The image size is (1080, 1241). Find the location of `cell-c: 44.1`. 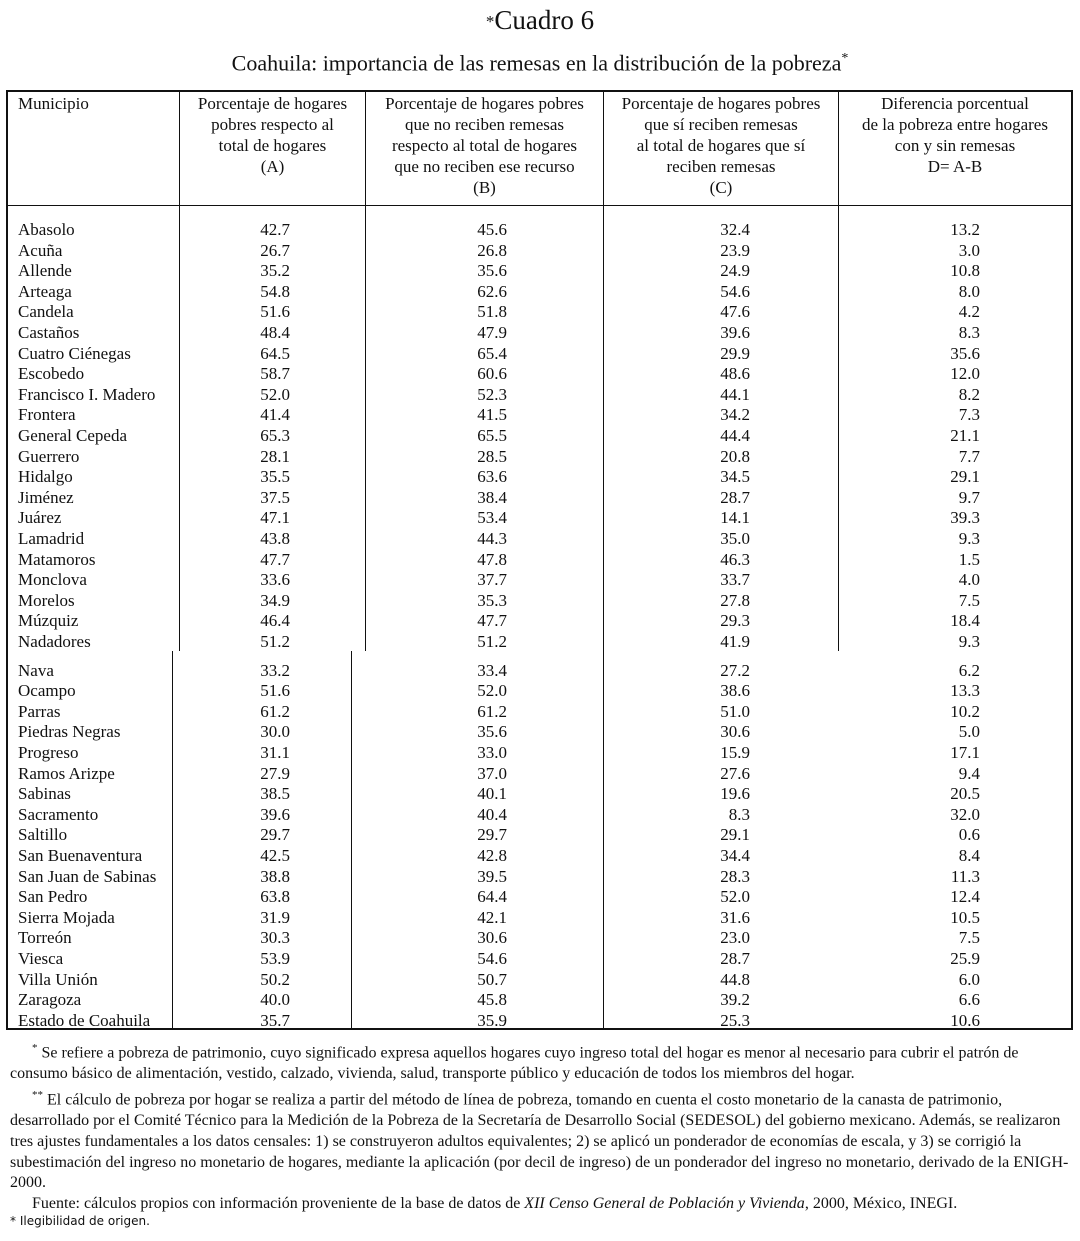

cell-c: 44.1 is located at coordinates (735, 394).